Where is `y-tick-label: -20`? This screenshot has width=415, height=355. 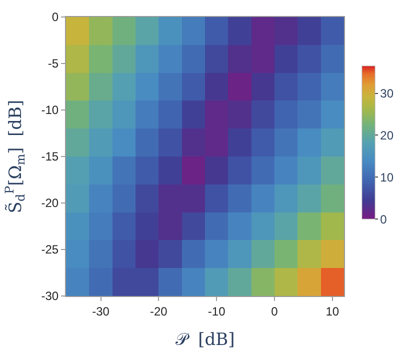 y-tick-label: -20 is located at coordinates (50, 203).